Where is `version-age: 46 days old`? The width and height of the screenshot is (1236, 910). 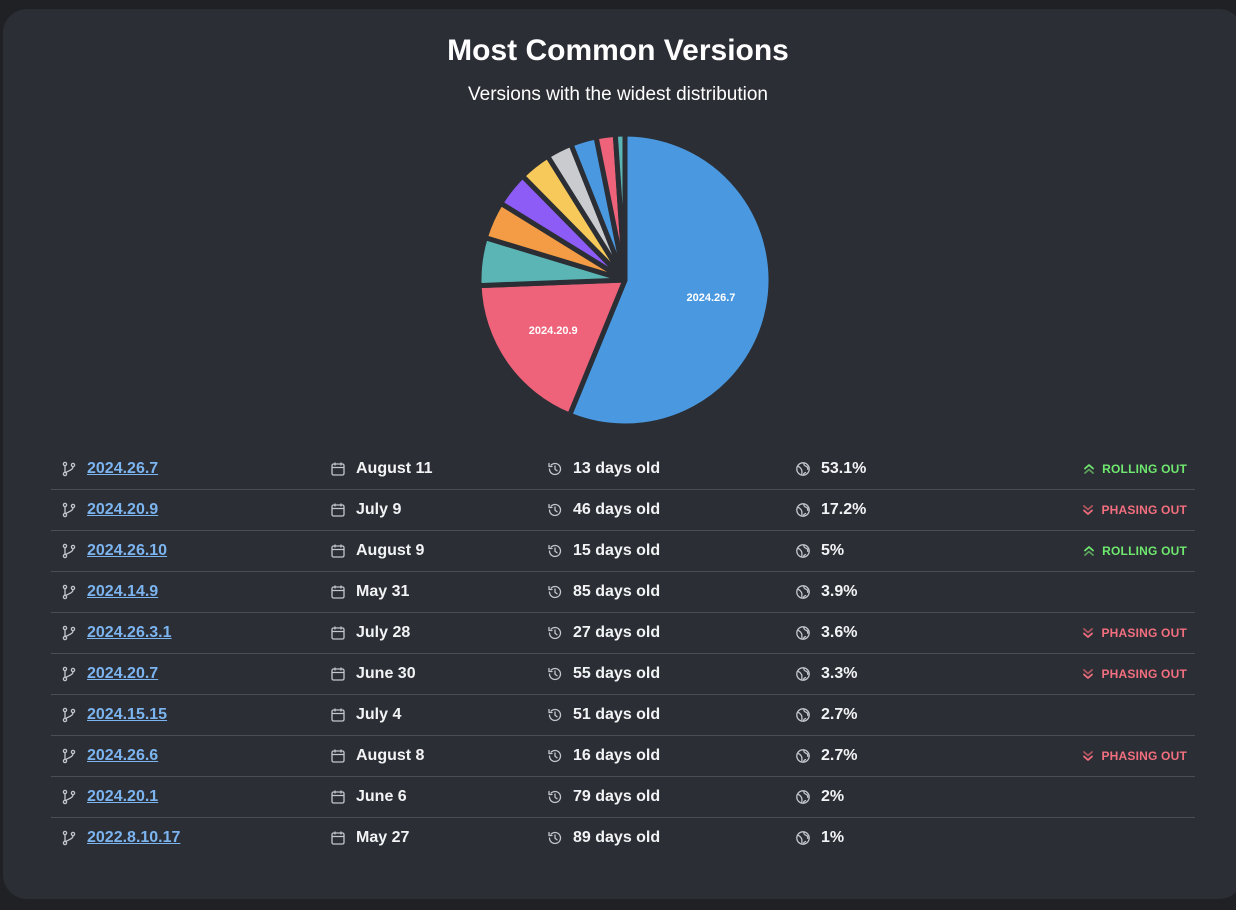
version-age: 46 days old is located at coordinates (617, 509).